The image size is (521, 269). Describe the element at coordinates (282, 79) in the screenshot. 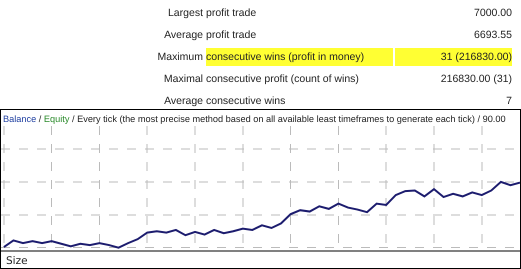

I see `text: consecutive profit (count of wins)` at that location.